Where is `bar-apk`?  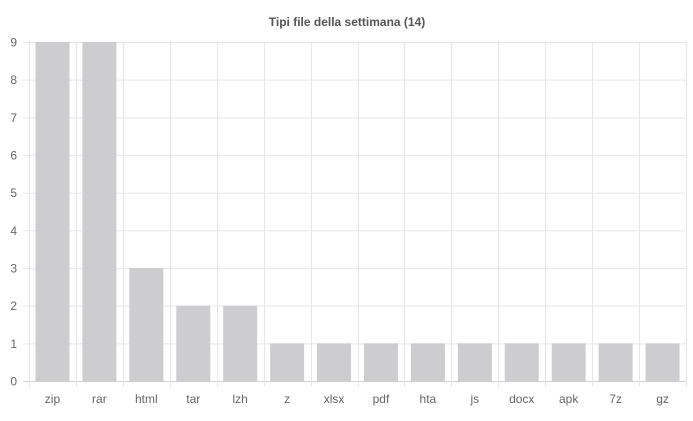 bar-apk is located at coordinates (568, 362).